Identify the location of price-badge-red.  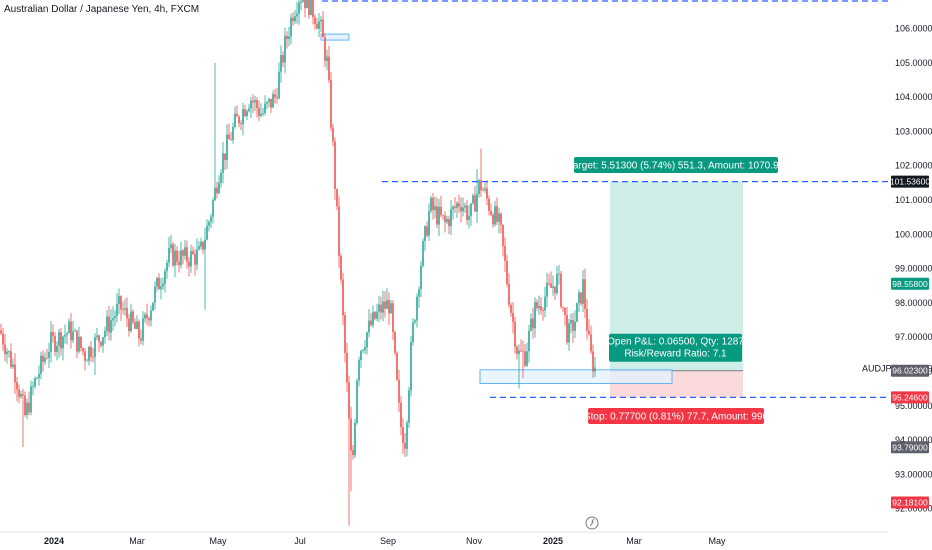
(910, 397).